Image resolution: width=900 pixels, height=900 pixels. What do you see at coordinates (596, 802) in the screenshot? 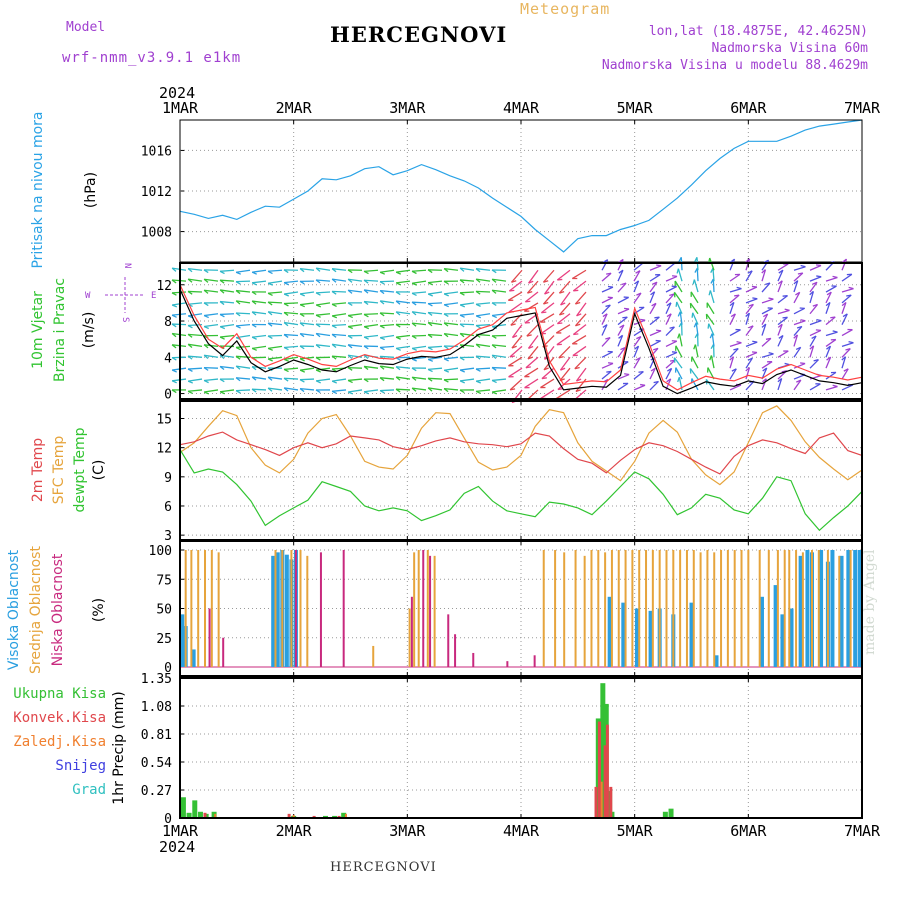
I see `conv-precip-bar` at bounding box center [596, 802].